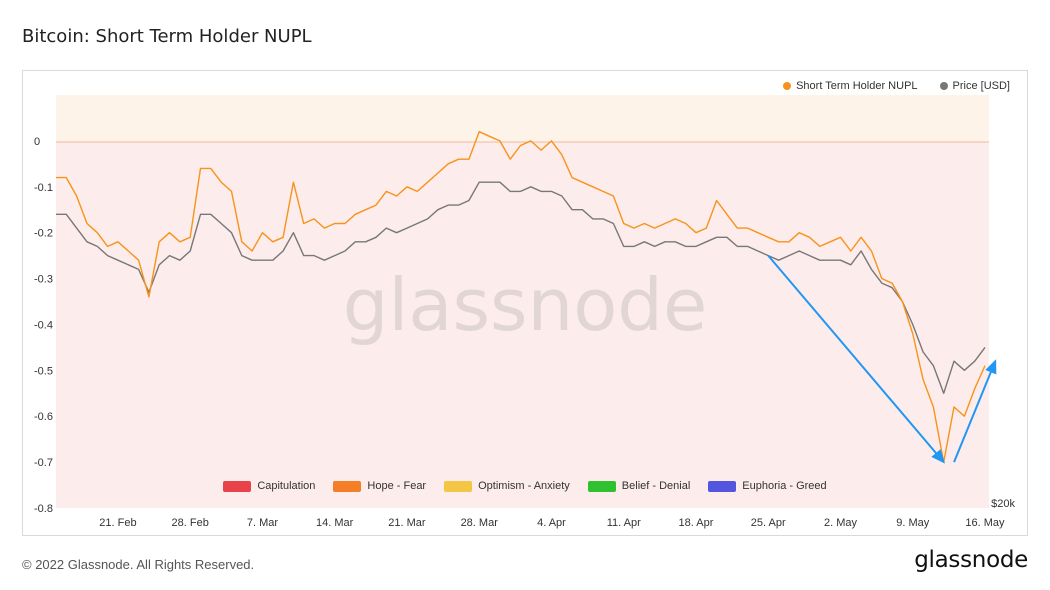  Describe the element at coordinates (286, 486) in the screenshot. I see `zone-label: Capitulation` at that location.